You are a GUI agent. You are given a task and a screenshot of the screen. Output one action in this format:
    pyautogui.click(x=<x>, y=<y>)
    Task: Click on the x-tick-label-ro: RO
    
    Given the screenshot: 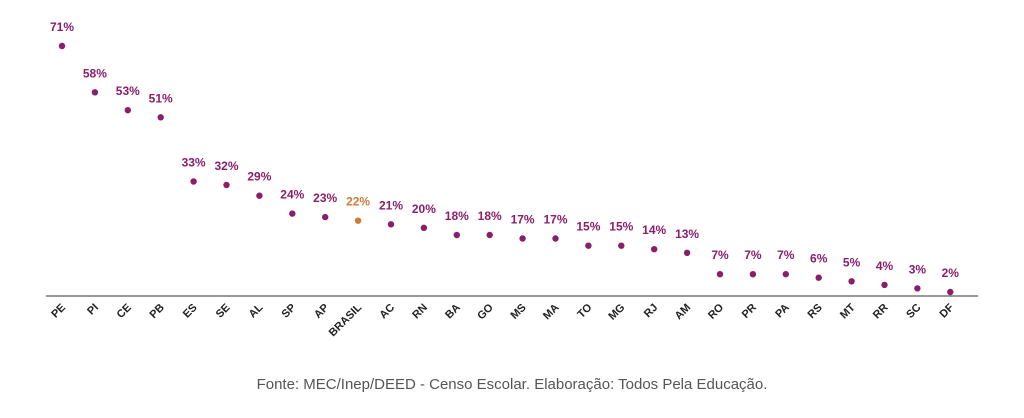 What is the action you would take?
    pyautogui.click(x=716, y=311)
    